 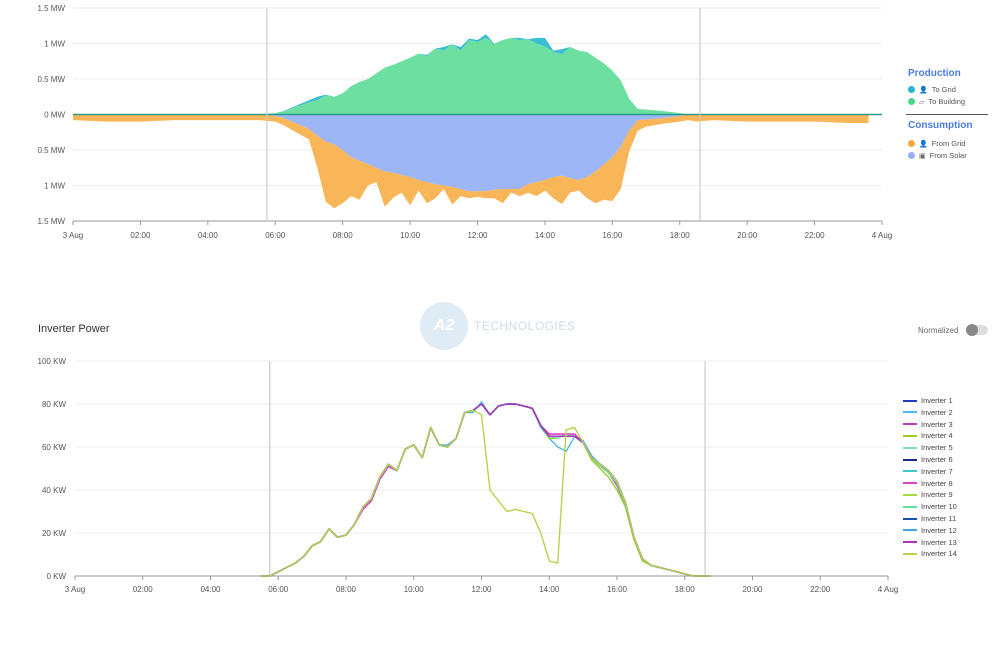 What do you see at coordinates (911, 101) in the screenshot?
I see `to-building-swatch` at bounding box center [911, 101].